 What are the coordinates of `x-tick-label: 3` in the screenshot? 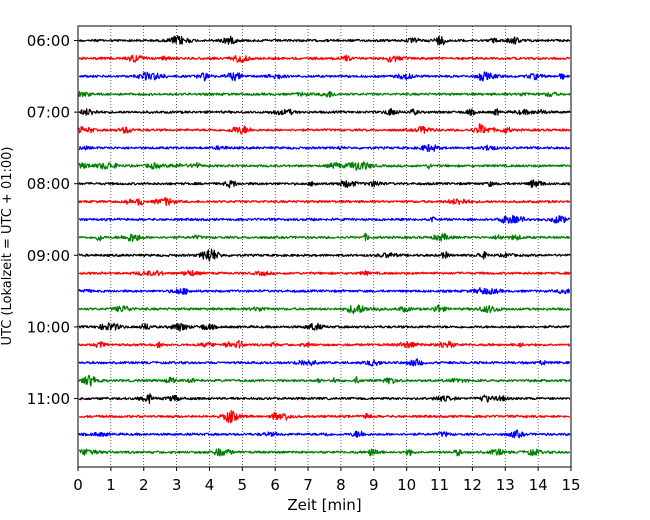 It's located at (177, 485).